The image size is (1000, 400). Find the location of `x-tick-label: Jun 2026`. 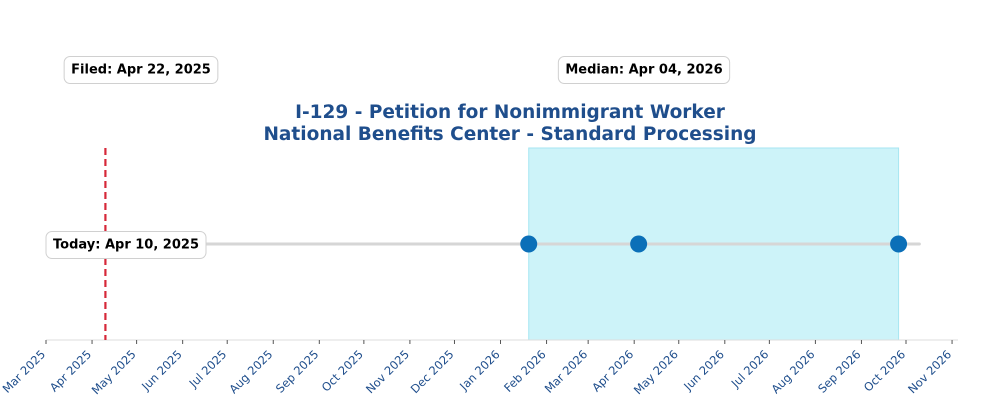

x-tick-label: Jun 2026 is located at coordinates (703, 370).